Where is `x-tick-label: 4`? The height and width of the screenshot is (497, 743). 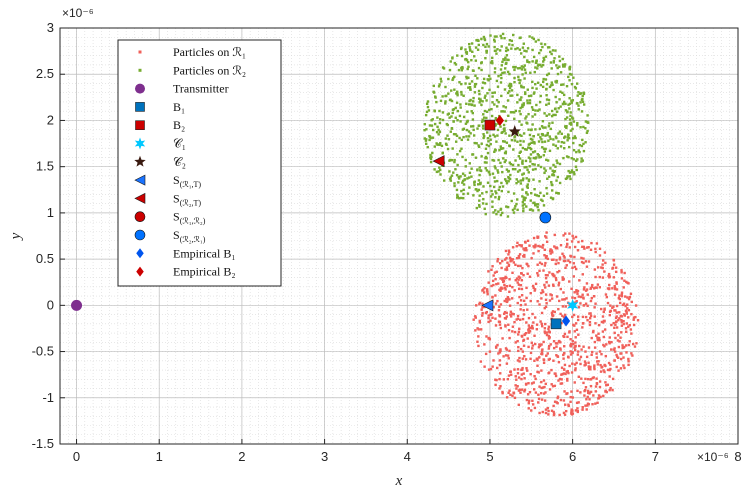 x-tick-label: 4 is located at coordinates (407, 456).